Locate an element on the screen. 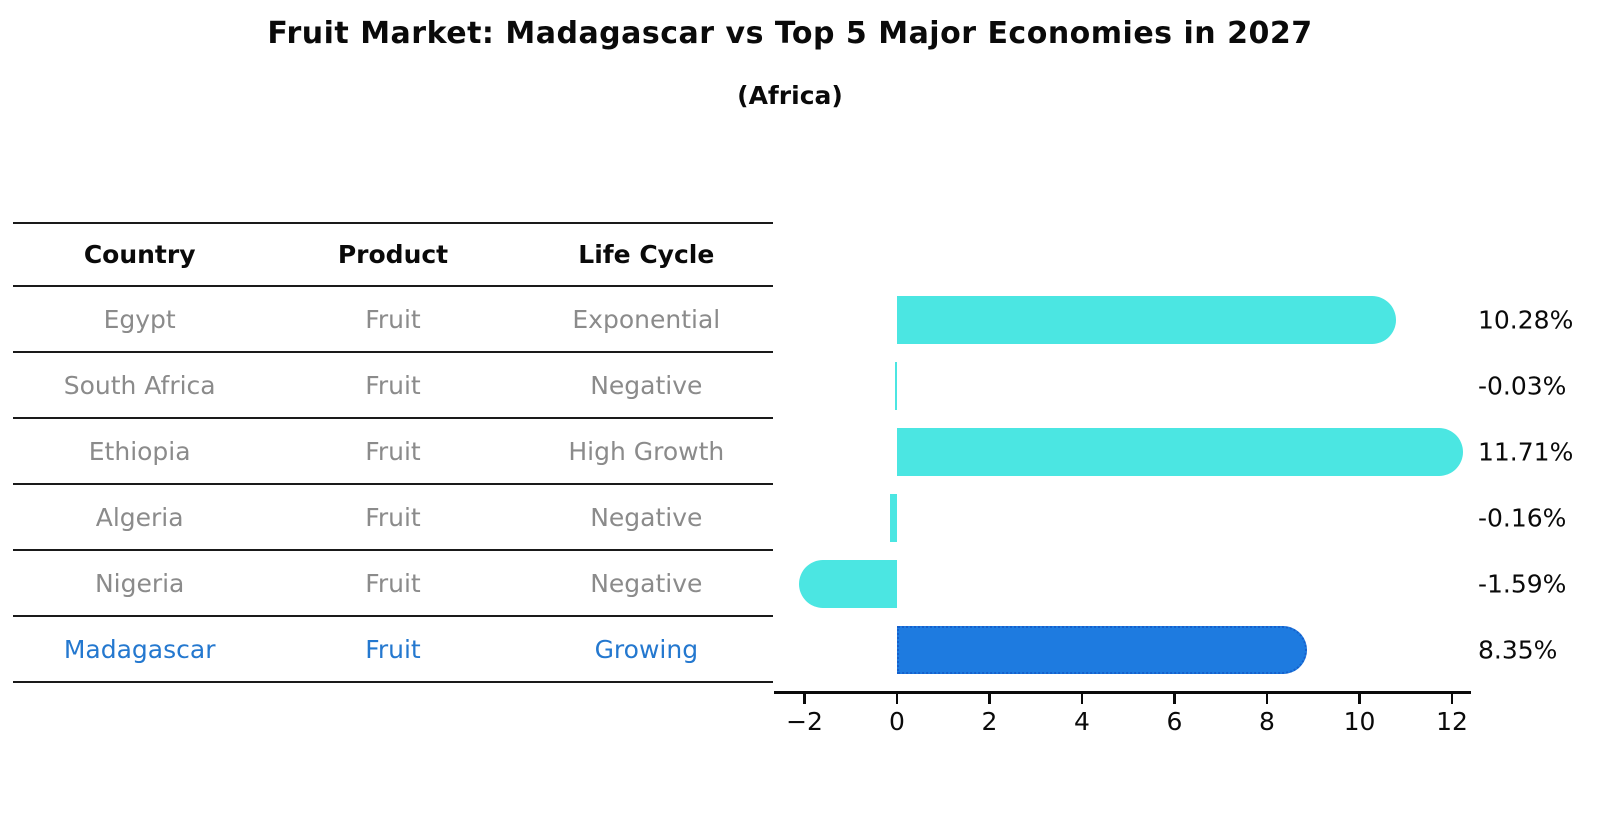  x-axis-tick-label: 2 is located at coordinates (989, 721).